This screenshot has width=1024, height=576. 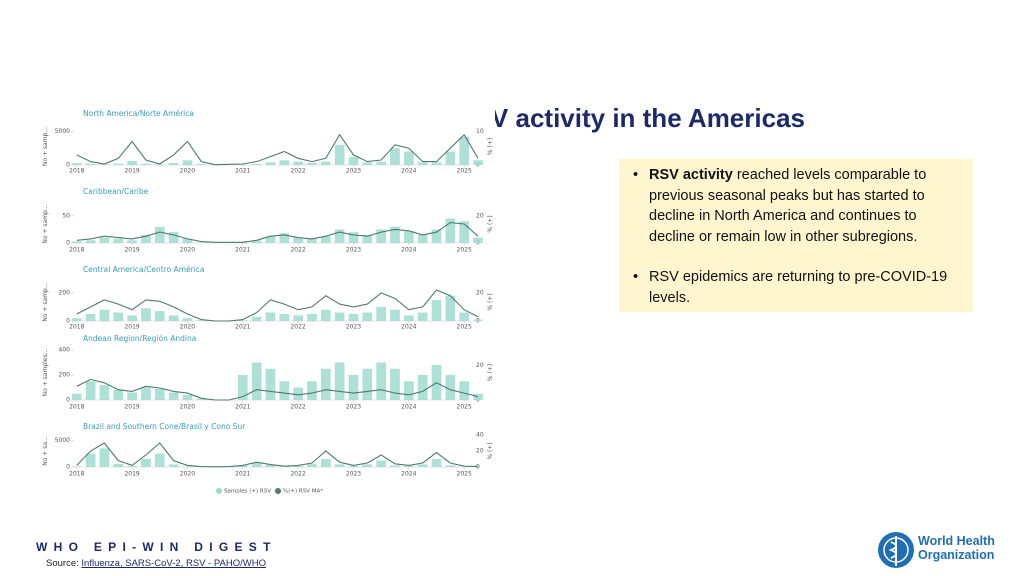 I want to click on legend-swatch, so click(x=219, y=491).